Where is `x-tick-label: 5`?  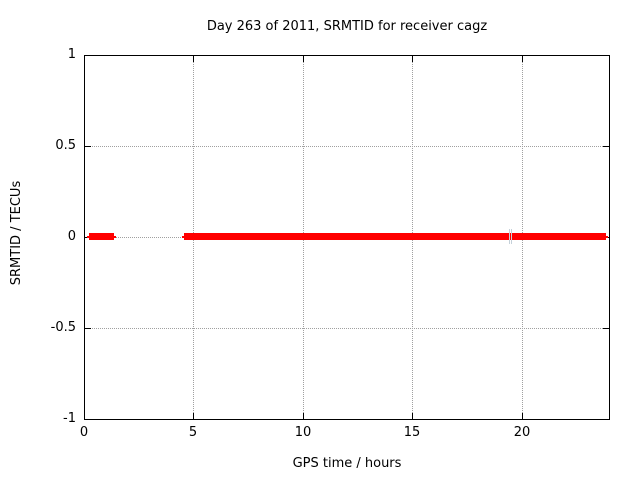
x-tick-label: 5 is located at coordinates (193, 432).